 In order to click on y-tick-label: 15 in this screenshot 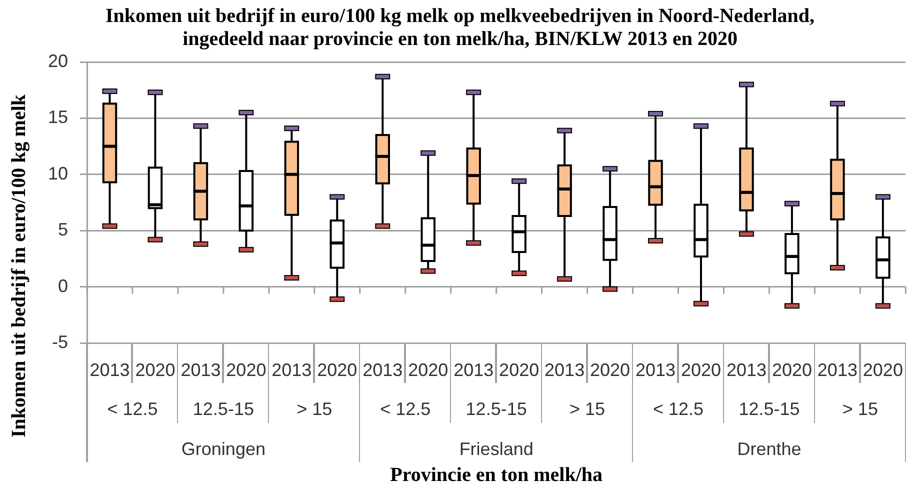, I will do `click(58, 117)`.